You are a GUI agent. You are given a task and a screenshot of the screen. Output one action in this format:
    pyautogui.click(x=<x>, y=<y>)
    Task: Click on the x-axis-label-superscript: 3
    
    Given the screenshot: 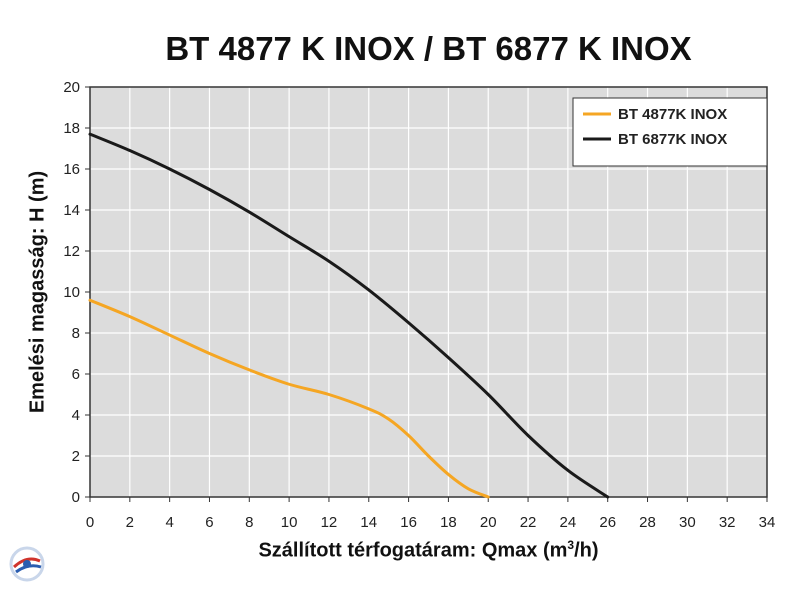 What is the action you would take?
    pyautogui.click(x=571, y=545)
    